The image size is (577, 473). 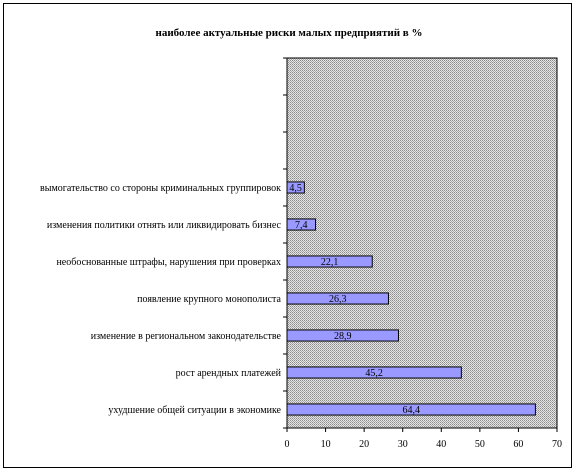 What do you see at coordinates (403, 444) in the screenshot?
I see `x-tick-label: 30` at bounding box center [403, 444].